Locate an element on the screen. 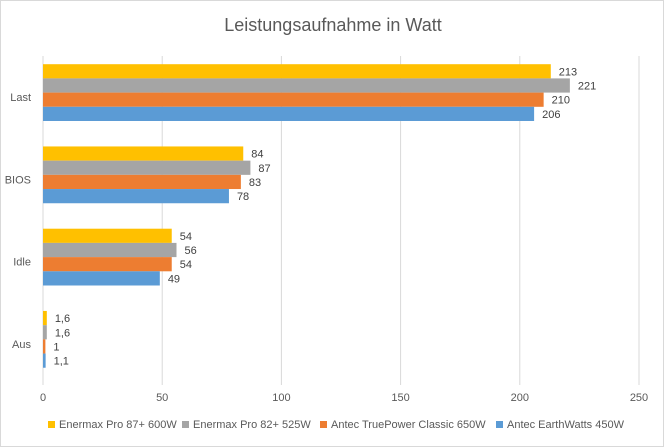 The height and width of the screenshot is (448, 664). chart-title: Leistungsaufnahme in Watt is located at coordinates (332, 25).